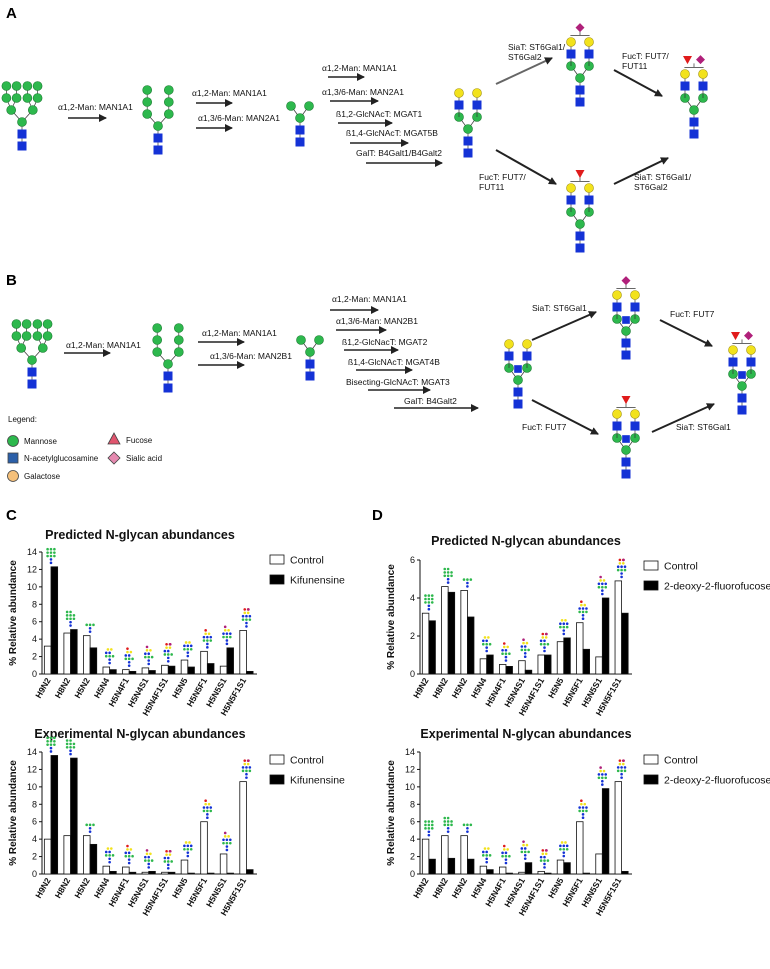 This screenshot has height=969, width=770. Describe the element at coordinates (430, 401) in the screenshot. I see `step-label: GalT: B4Galt2` at that location.